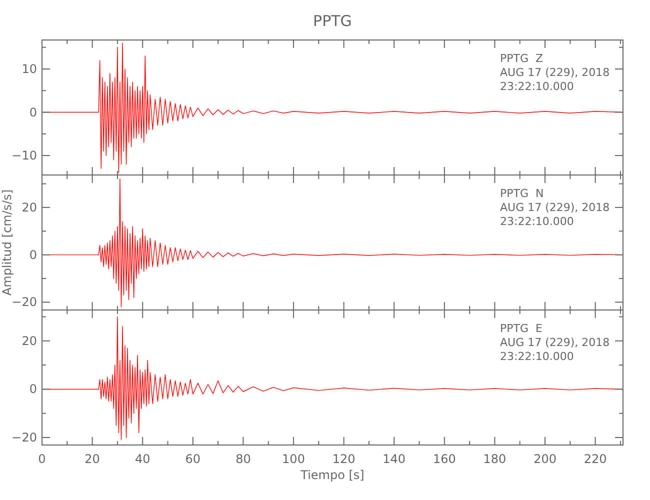 This screenshot has width=650, height=500. I want to click on chart-title: PPTG, so click(332, 21).